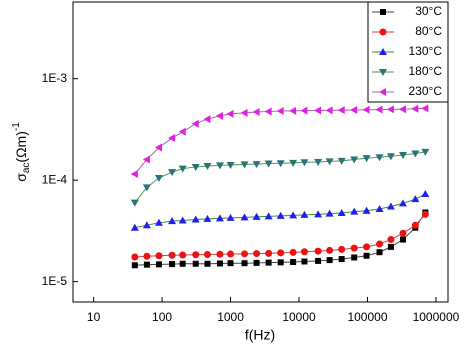 The image size is (474, 352). Describe the element at coordinates (16, 126) in the screenshot. I see `y-label-sup: -1` at that location.